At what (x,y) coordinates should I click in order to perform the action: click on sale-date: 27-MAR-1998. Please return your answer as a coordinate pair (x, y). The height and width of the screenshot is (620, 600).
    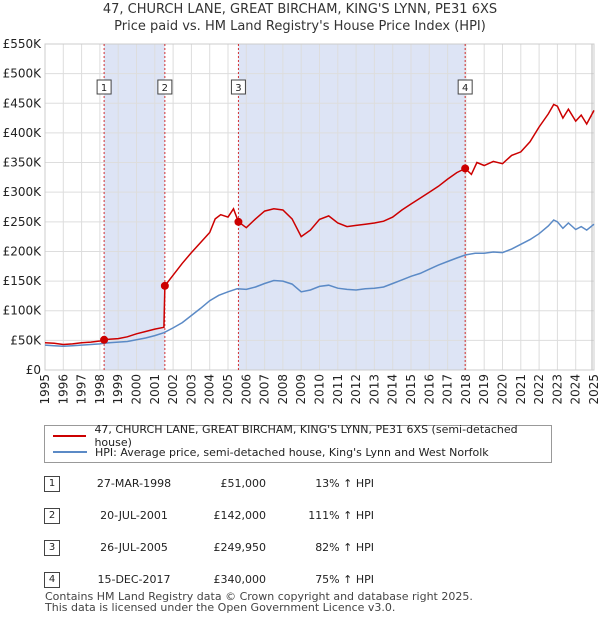
    Looking at the image, I should click on (134, 483).